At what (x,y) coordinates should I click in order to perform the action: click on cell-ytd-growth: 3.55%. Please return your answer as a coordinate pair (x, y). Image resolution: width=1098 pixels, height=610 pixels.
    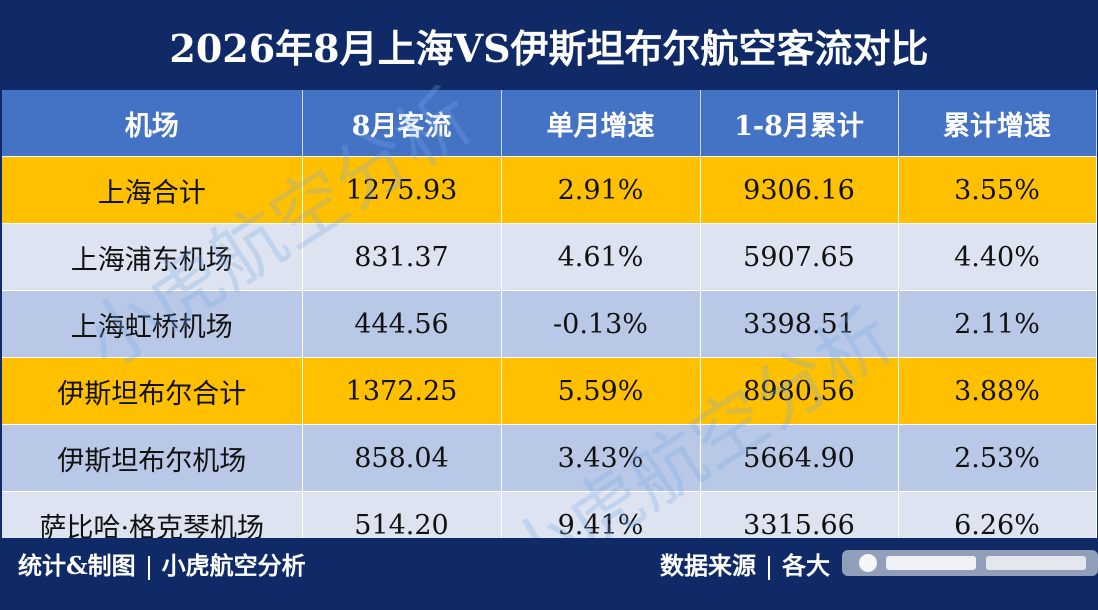
    Looking at the image, I should click on (997, 190).